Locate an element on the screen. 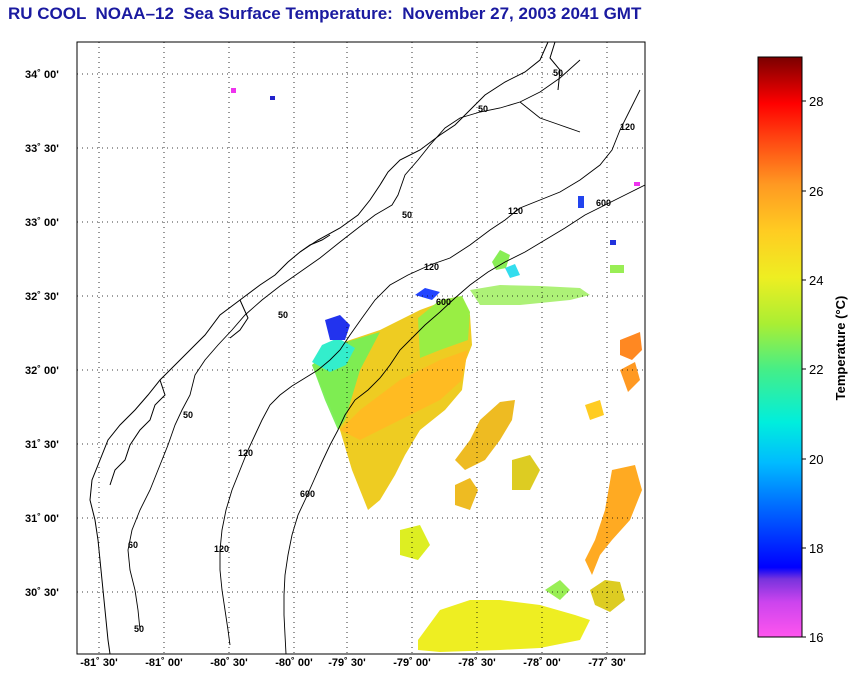  lat-tick-label: 33˚ 30' is located at coordinates (42, 149).